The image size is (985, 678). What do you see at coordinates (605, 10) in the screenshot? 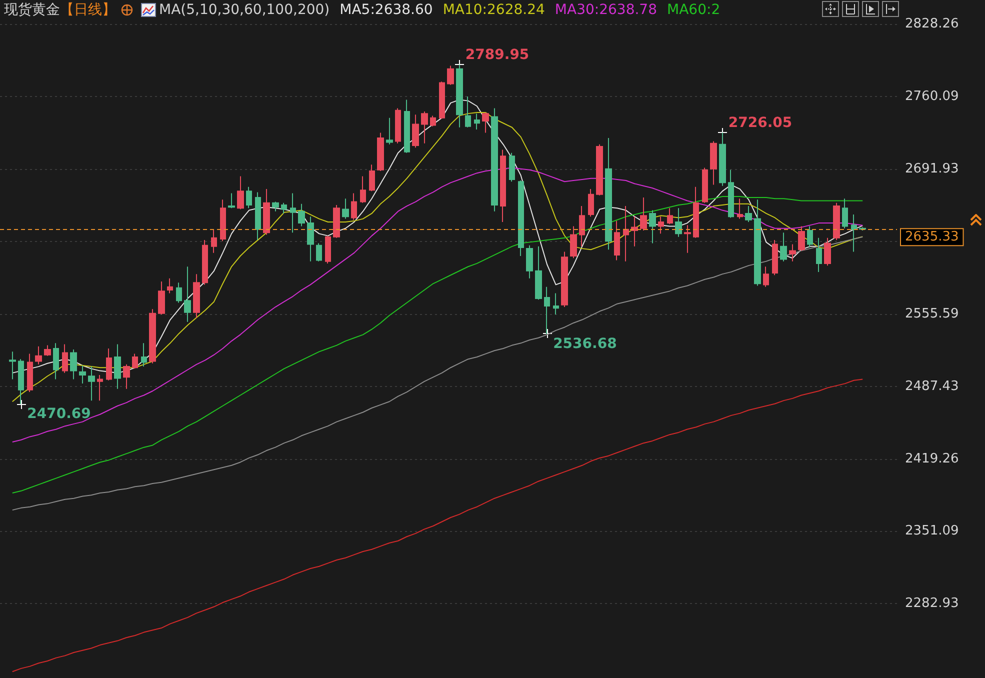
I see `text: MA30:2638.78` at bounding box center [605, 10].